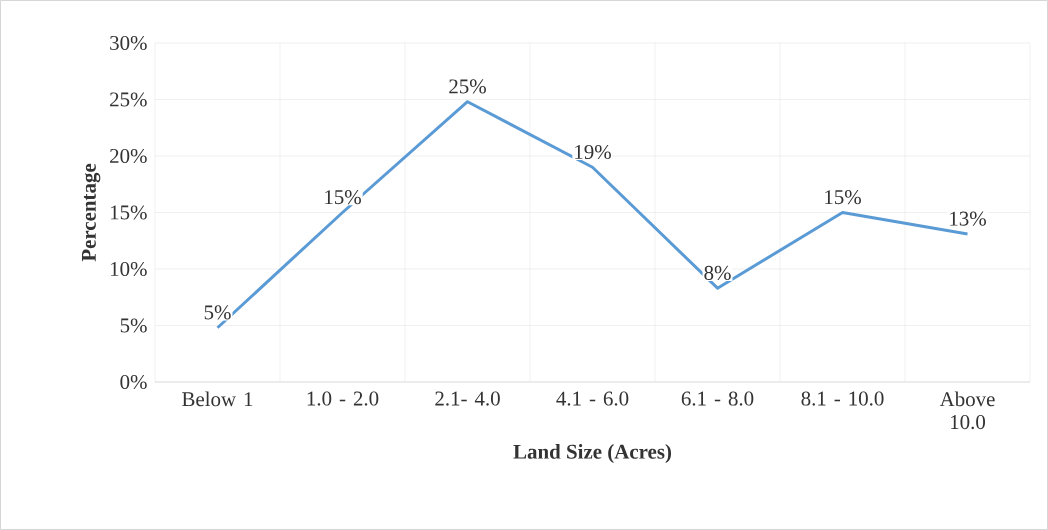 This screenshot has height=530, width=1048. Describe the element at coordinates (717, 272) in the screenshot. I see `data-label: 8%` at that location.